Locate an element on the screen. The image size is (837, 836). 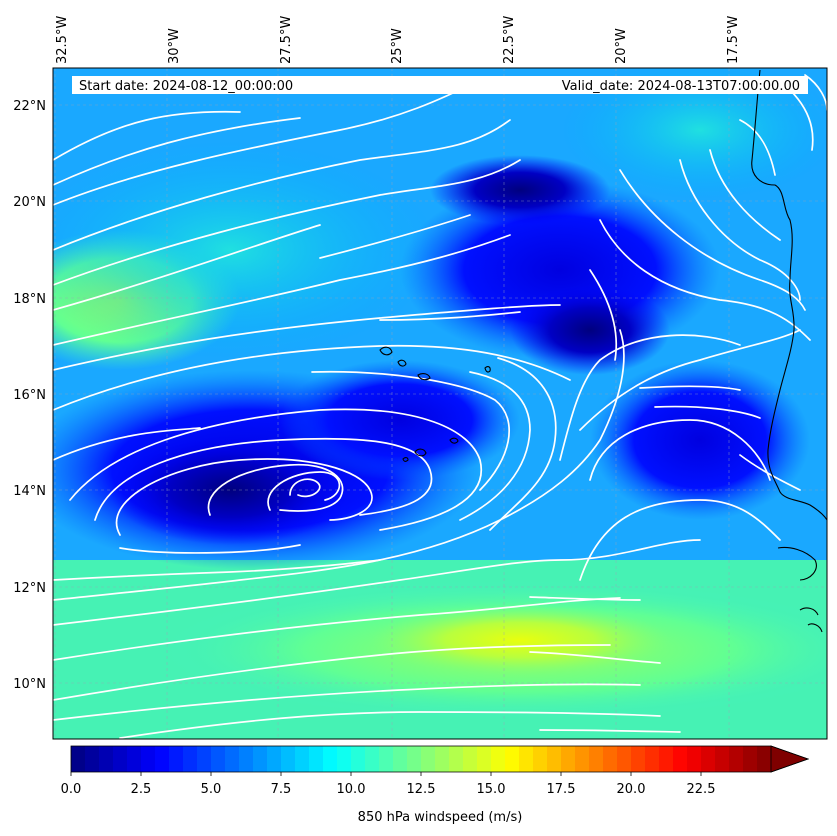
colorbar-ticks: 0.0 2.5 5.0 7.5 10.0 12.5 15.0 17.5 20.0 22.5 is located at coordinates (388, 784).